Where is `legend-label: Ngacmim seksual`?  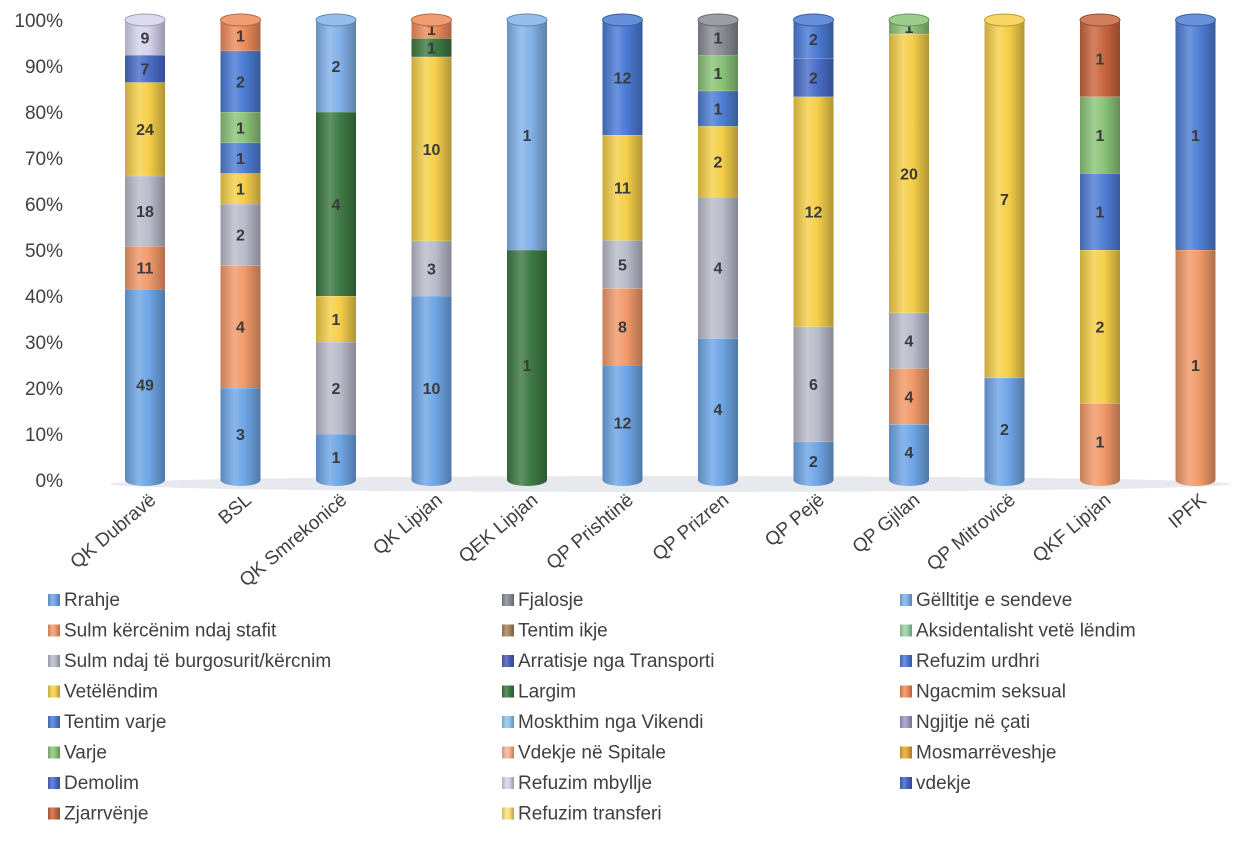
legend-label: Ngacmim seksual is located at coordinates (991, 692).